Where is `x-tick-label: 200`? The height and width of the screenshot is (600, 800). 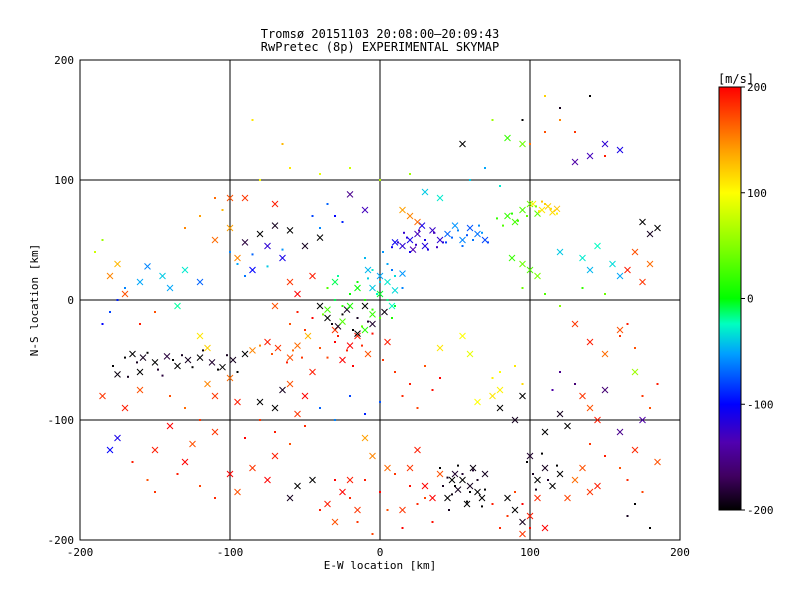 x-tick-label: 200 is located at coordinates (680, 552).